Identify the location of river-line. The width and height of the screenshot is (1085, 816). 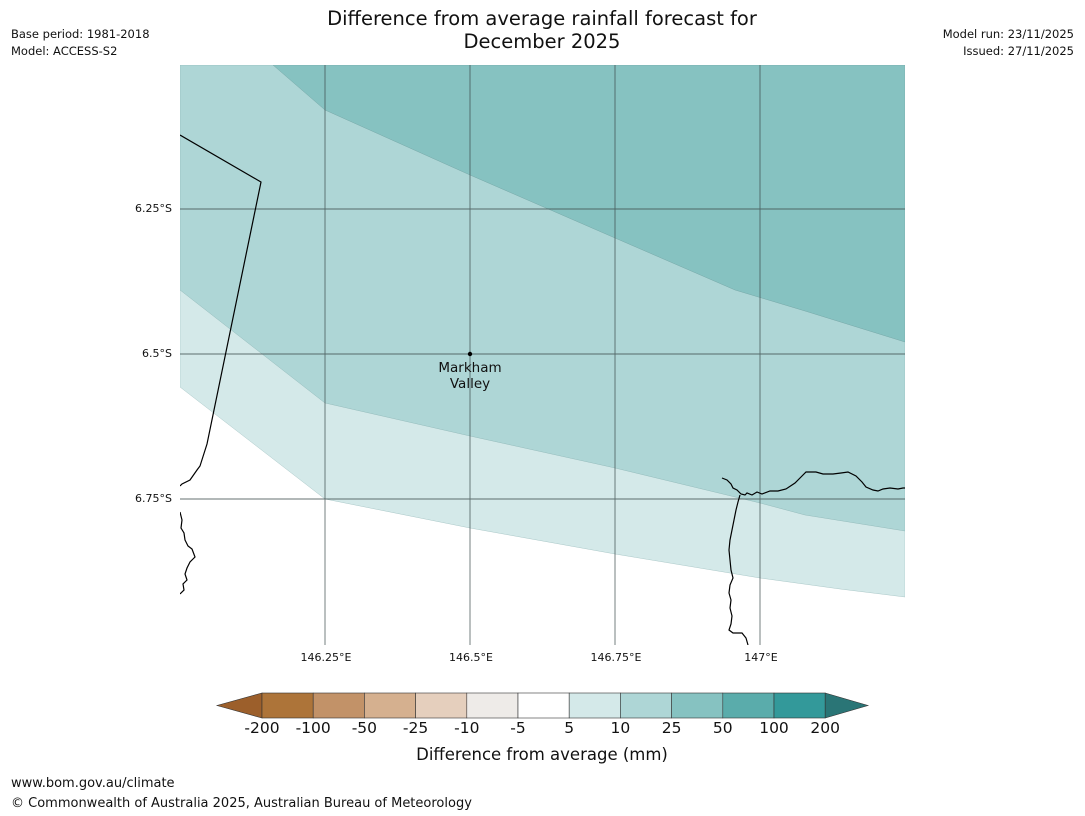
(738, 569).